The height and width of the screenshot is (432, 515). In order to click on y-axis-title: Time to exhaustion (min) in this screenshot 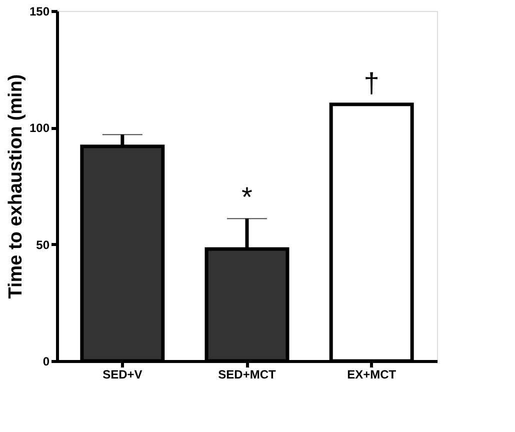, I will do `click(15, 186)`.